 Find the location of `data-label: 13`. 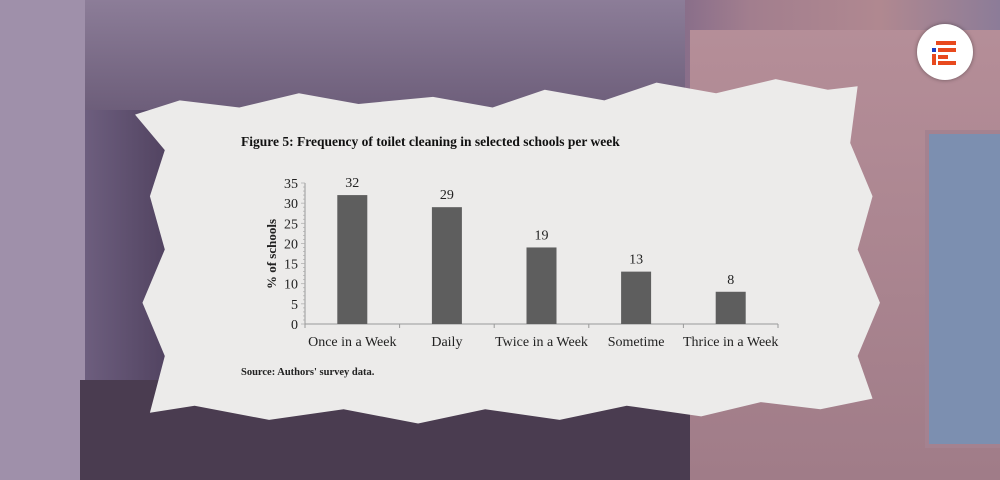

data-label: 13 is located at coordinates (636, 260).